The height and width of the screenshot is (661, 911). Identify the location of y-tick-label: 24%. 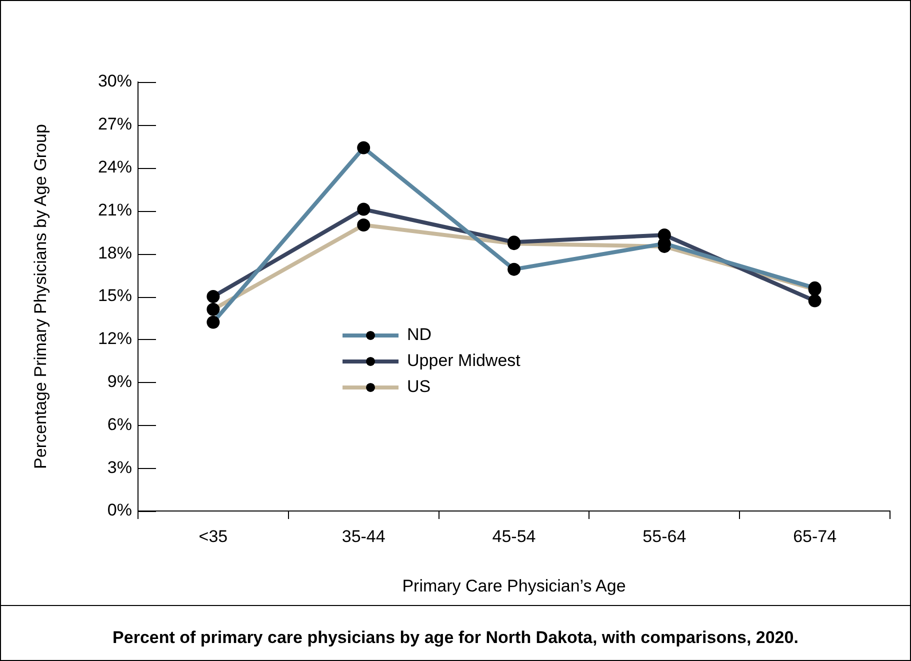
(115, 166).